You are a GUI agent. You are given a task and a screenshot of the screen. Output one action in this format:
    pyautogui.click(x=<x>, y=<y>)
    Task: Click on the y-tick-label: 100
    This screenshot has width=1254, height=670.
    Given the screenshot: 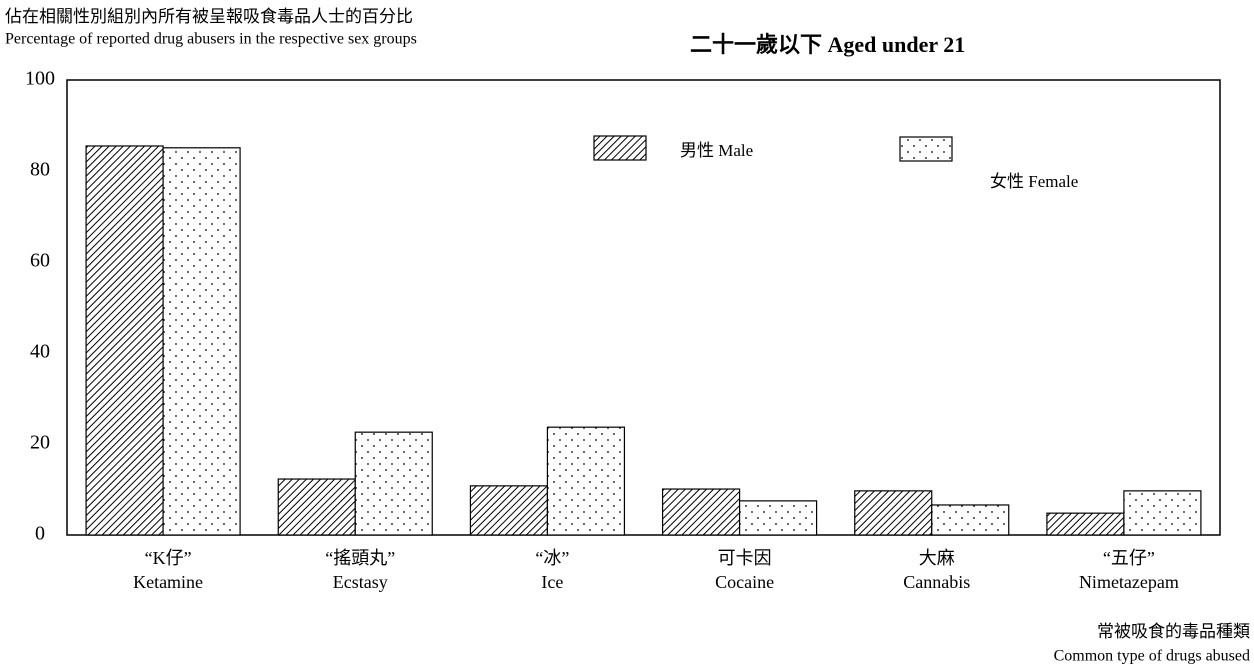 What is the action you would take?
    pyautogui.click(x=40, y=79)
    